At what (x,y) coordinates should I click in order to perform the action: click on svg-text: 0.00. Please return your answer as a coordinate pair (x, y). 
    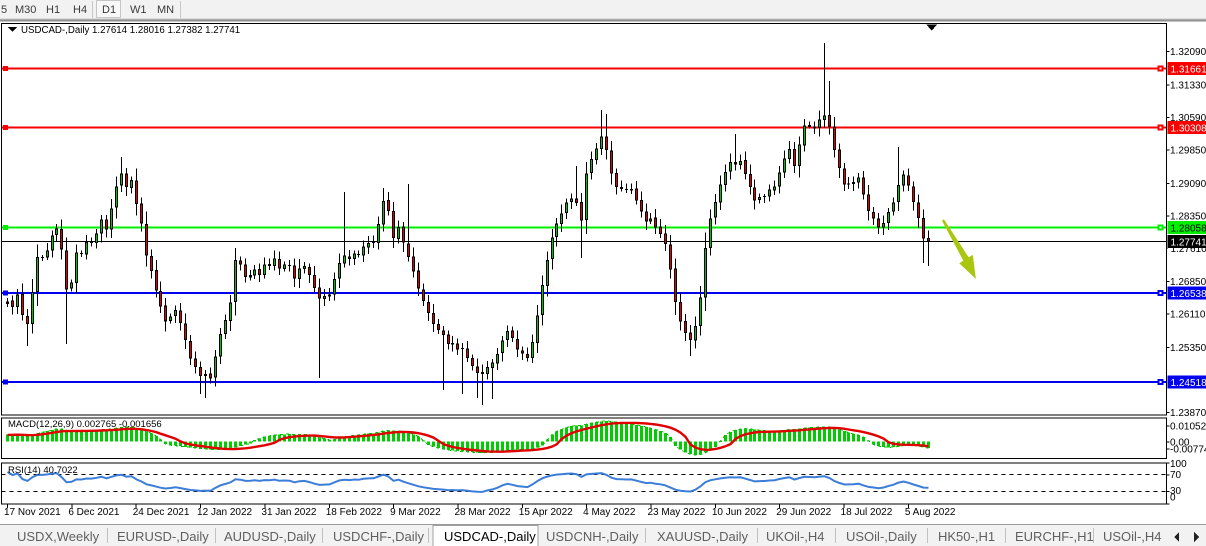
    Looking at the image, I should click on (1180, 443).